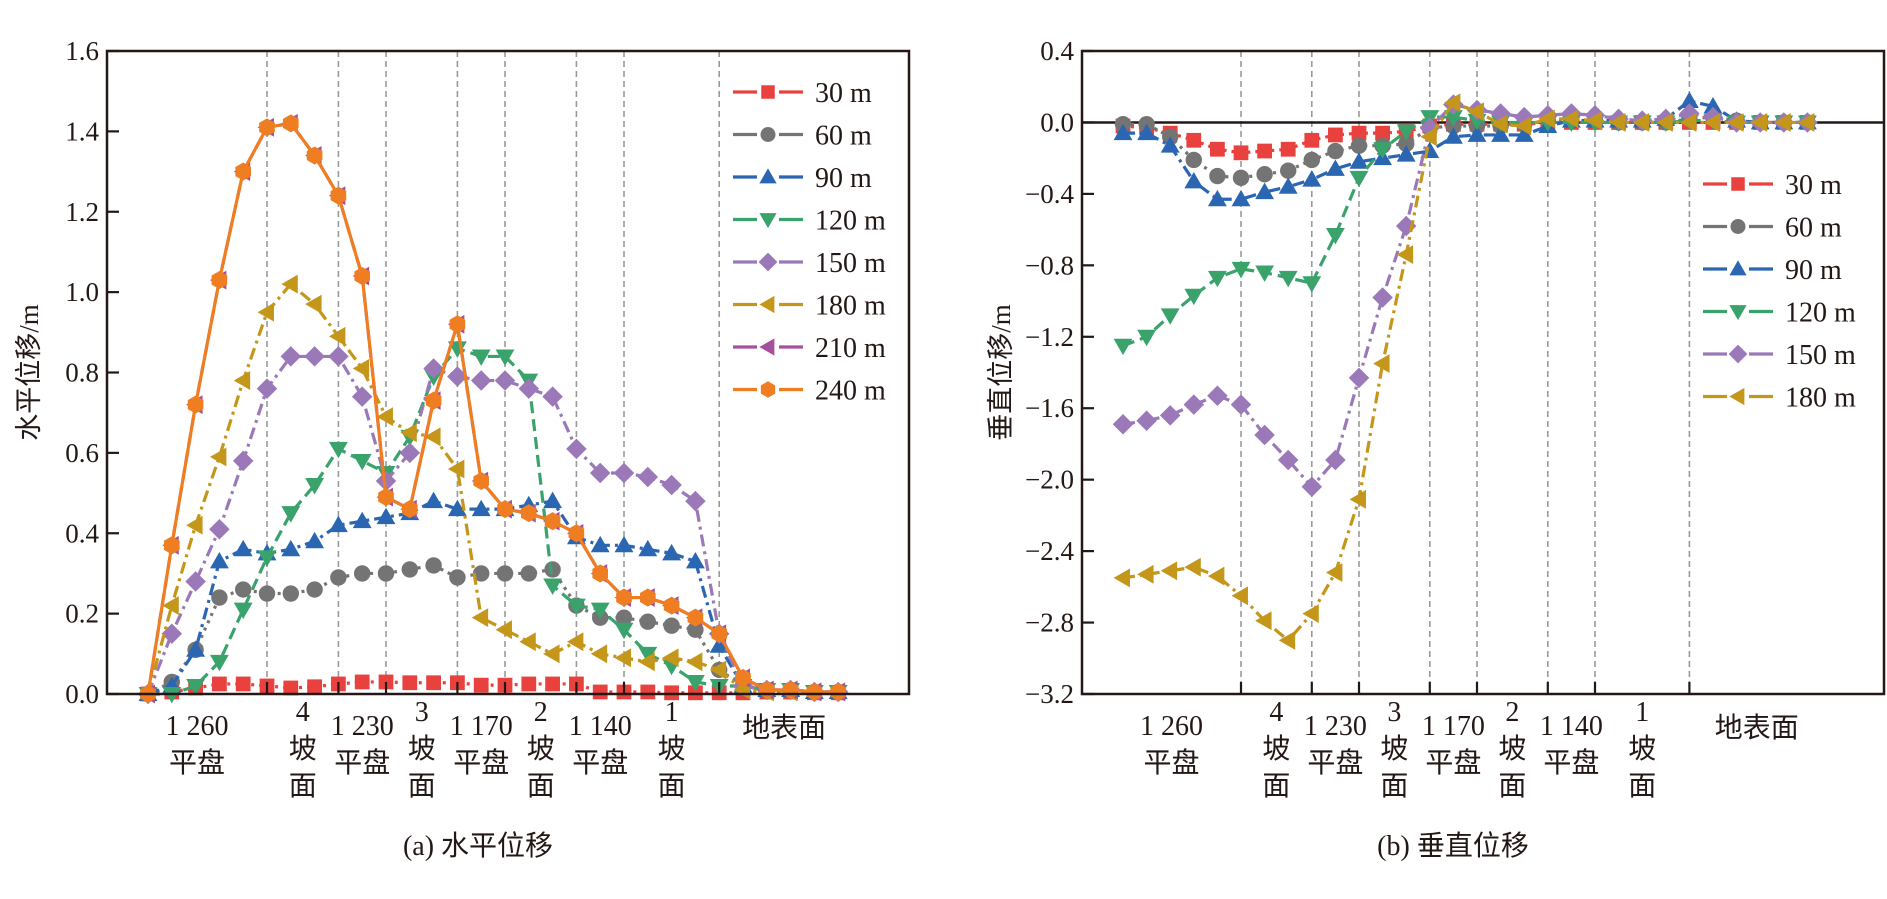  Describe the element at coordinates (1820, 355) in the screenshot. I see `legend-label: 150 m` at that location.